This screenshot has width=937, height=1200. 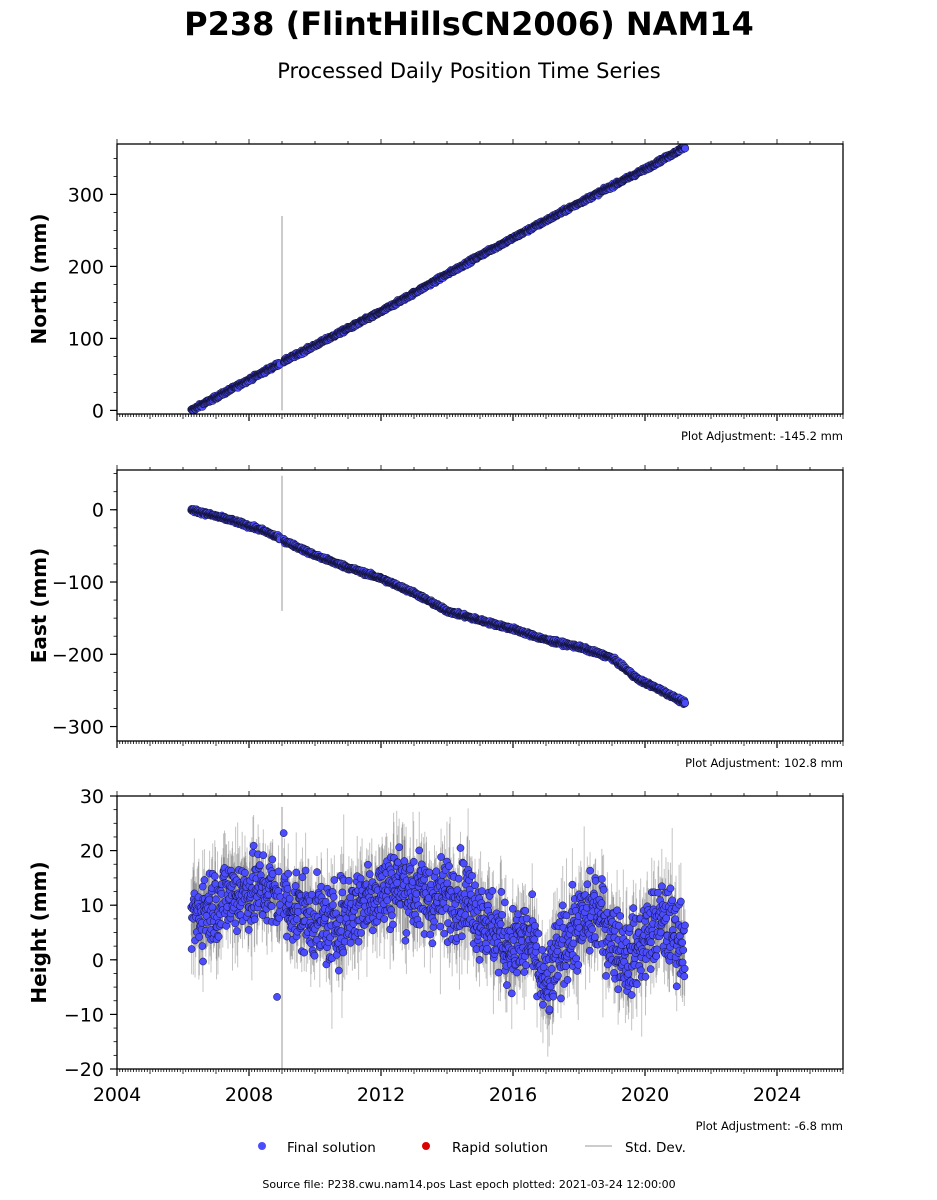 What do you see at coordinates (469, 71) in the screenshot?
I see `chart-subtitle: Processed Daily Position Time Series` at bounding box center [469, 71].